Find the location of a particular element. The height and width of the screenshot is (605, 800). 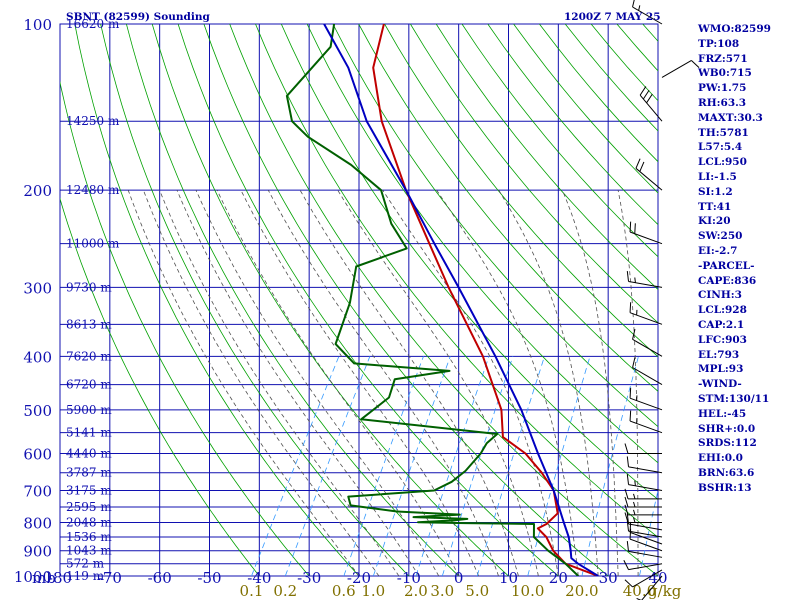

sounding-index-item: -WIND- is located at coordinates (748, 384).